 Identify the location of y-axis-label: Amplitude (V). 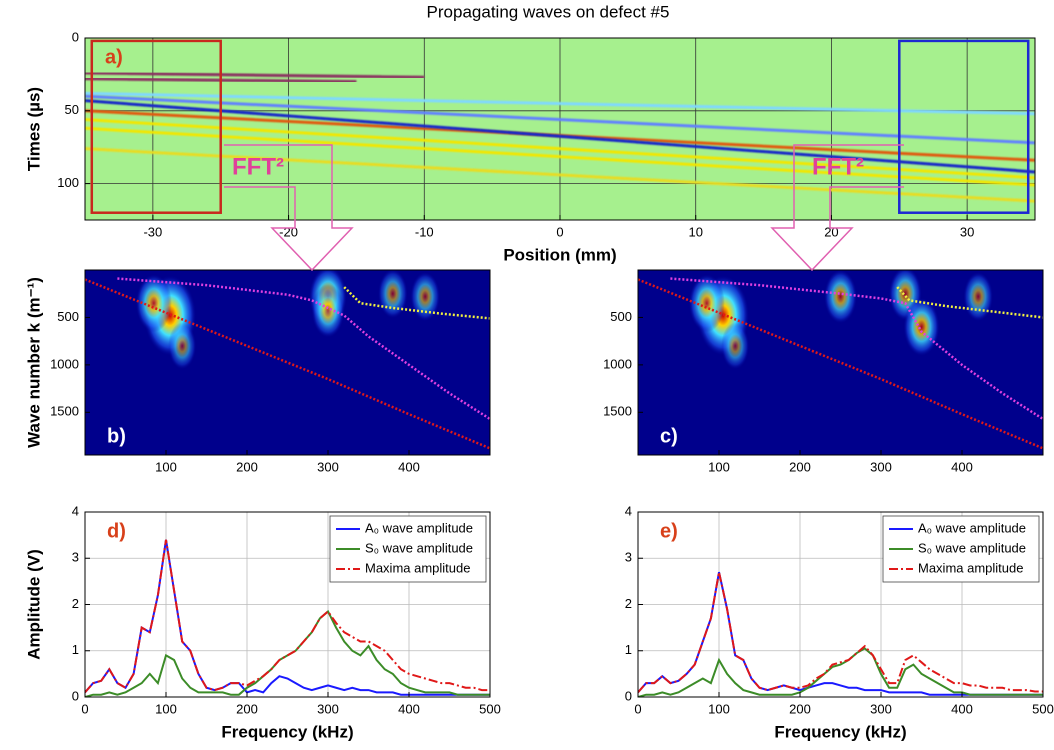
(33, 604).